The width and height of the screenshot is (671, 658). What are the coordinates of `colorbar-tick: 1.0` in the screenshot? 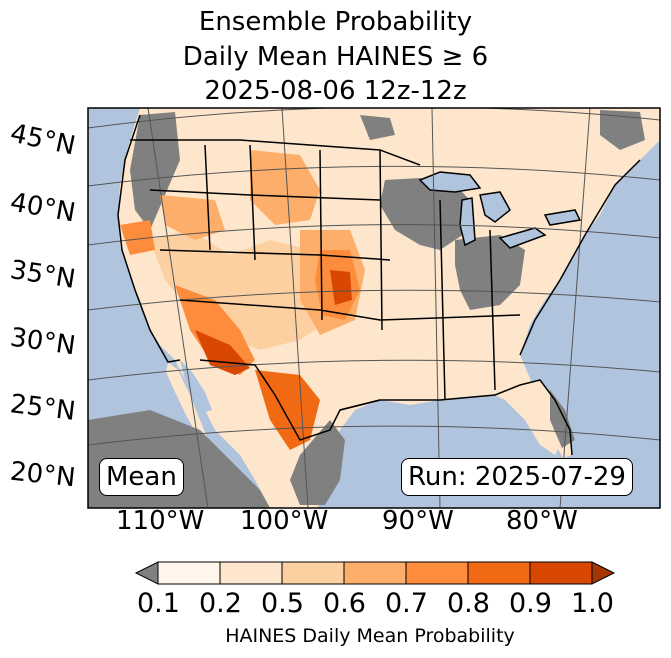 It's located at (592, 603).